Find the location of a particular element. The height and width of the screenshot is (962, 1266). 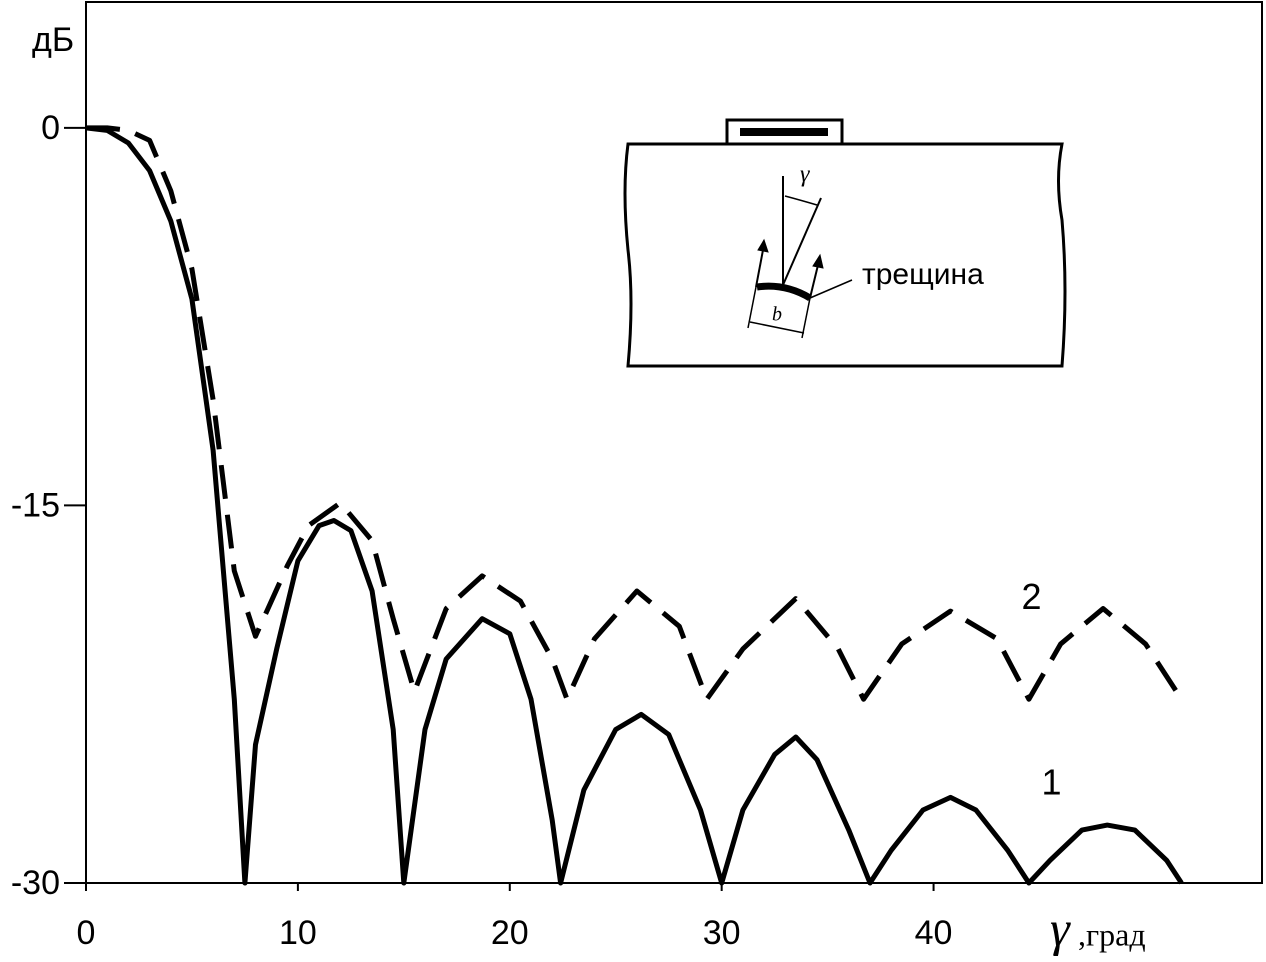

x-tick-label: 30 is located at coordinates (722, 933).